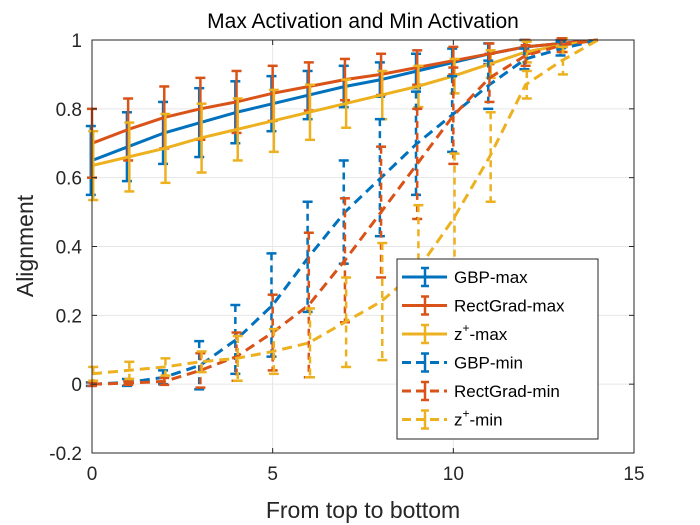  What do you see at coordinates (76, 385) in the screenshot?
I see `y-tick-label: 0` at bounding box center [76, 385].